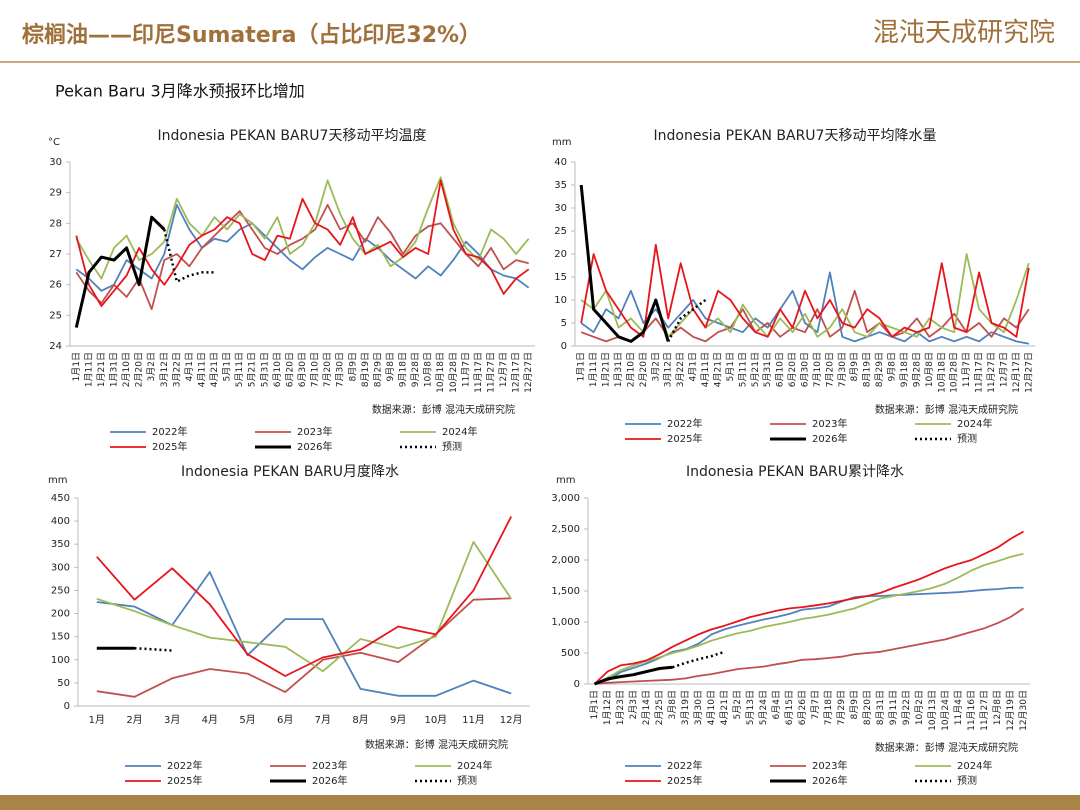 This screenshot has height=810, width=1080. What do you see at coordinates (113, 369) in the screenshot?
I see `x-tick-label: 1月31日` at bounding box center [113, 369].